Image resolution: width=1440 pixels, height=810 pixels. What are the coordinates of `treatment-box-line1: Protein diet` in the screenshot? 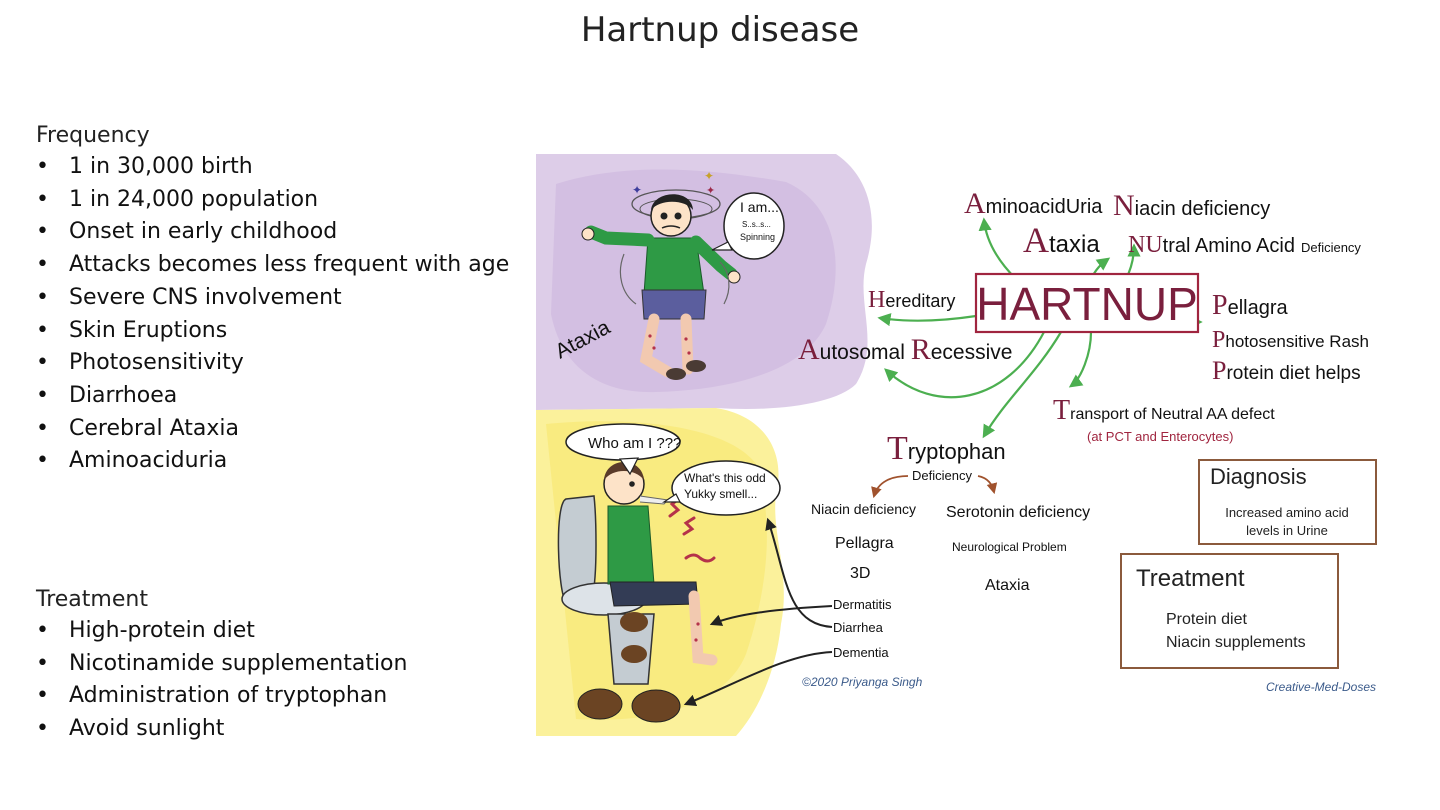 It's located at (1206, 619).